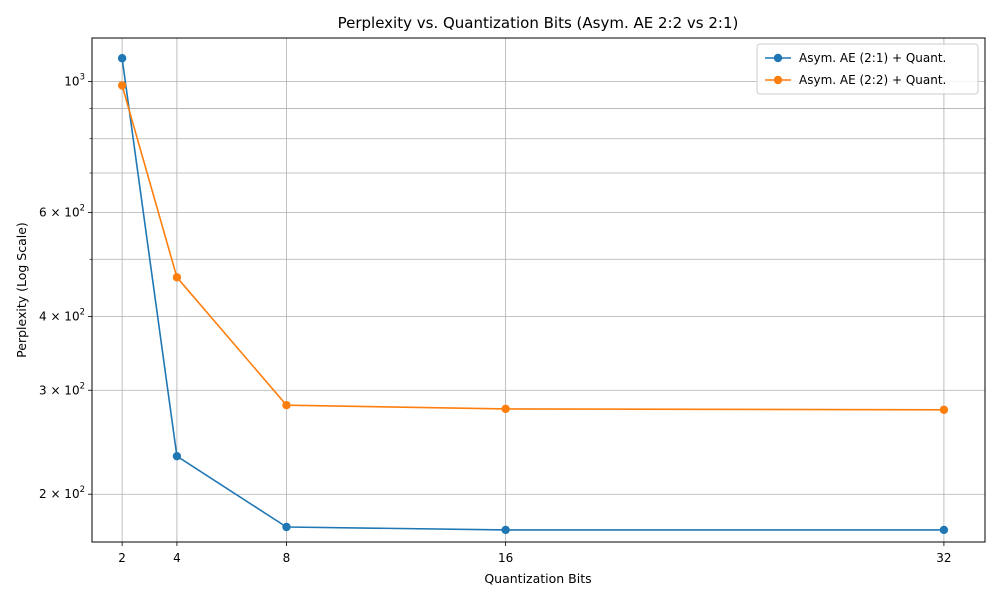 The width and height of the screenshot is (1000, 600). What do you see at coordinates (872, 80) in the screenshot?
I see `legend-label-2: Asym. AE (2:2) + Quant.` at bounding box center [872, 80].